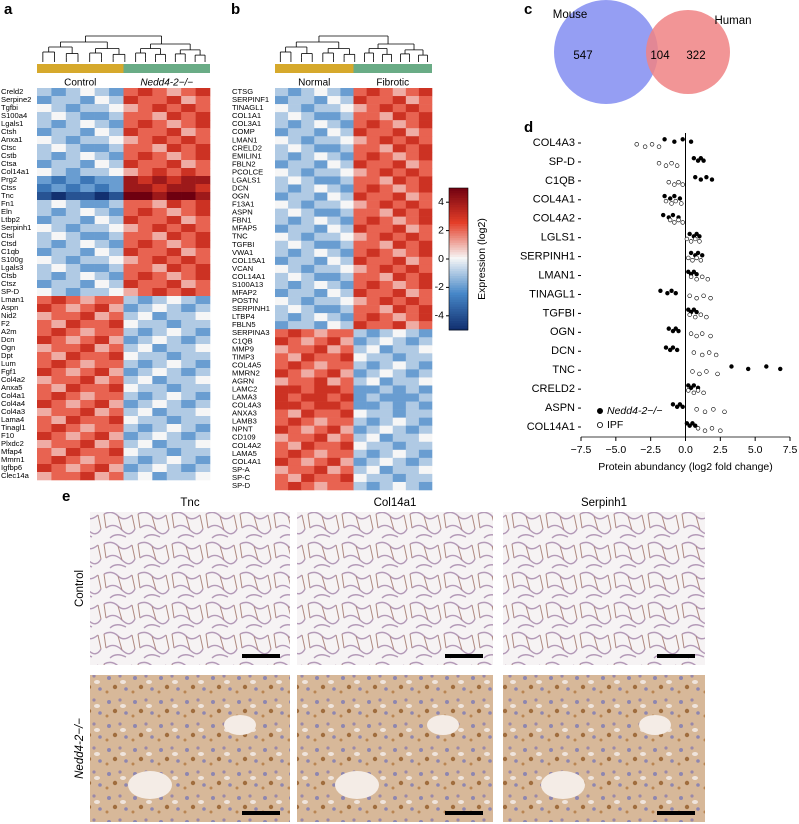  What do you see at coordinates (80, 748) in the screenshot?
I see `row-title: Nedd4-2−/−` at bounding box center [80, 748].